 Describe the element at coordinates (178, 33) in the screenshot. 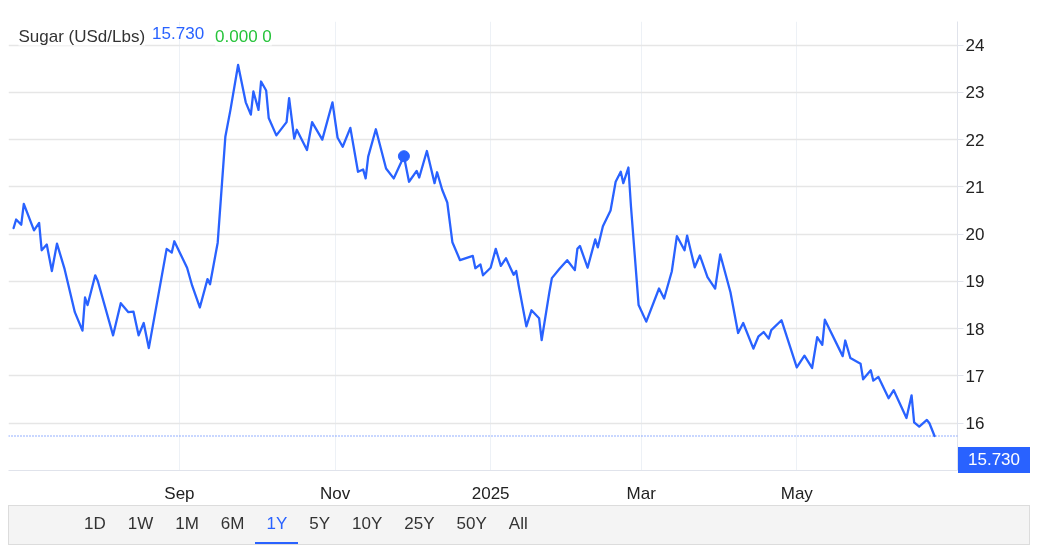

I see `annotation: 15.730` at that location.